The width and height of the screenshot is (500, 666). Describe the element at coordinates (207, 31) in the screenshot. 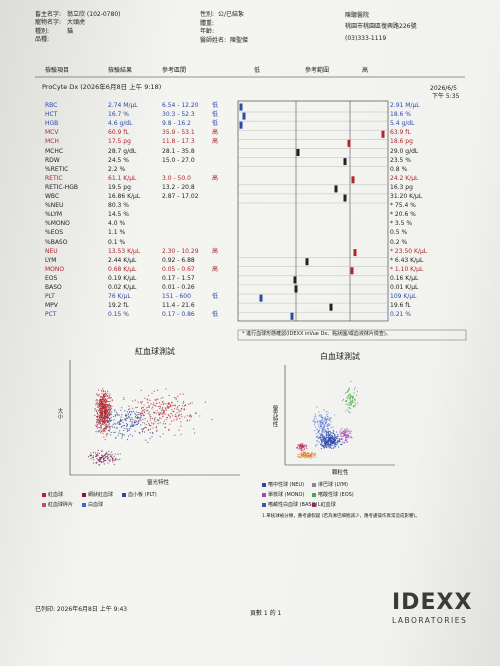

I see `field-label: 年齡:` at that location.